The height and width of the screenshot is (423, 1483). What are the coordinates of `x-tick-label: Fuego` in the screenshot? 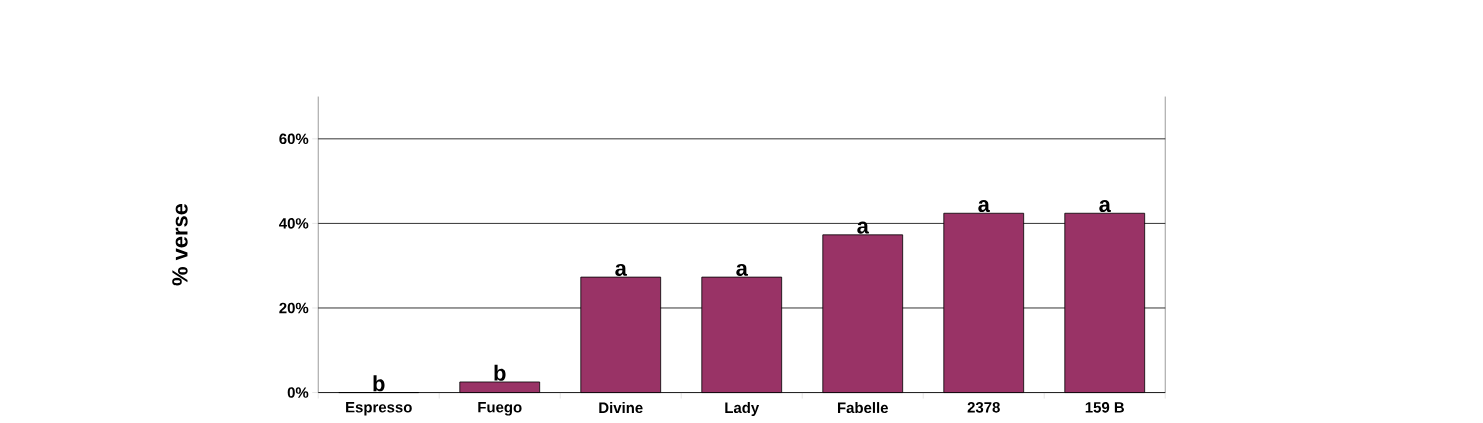 It's located at (500, 409).